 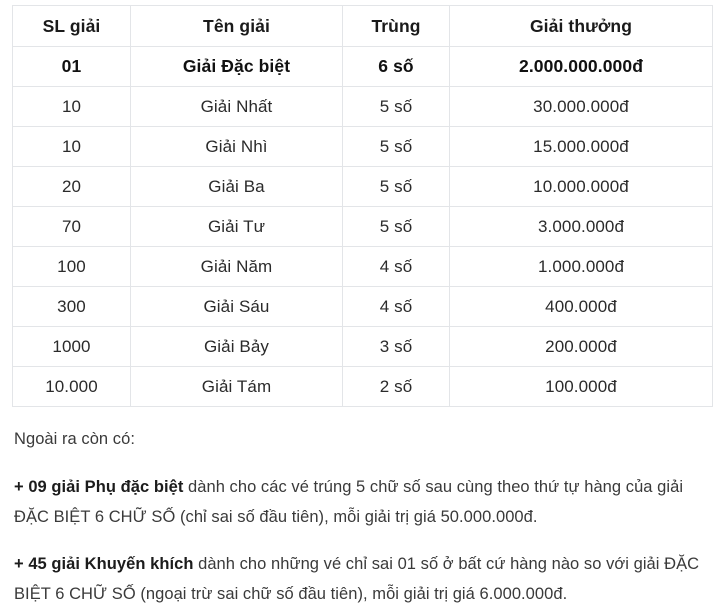 I want to click on cell-prize-name: Giải Sáu, so click(x=236, y=306).